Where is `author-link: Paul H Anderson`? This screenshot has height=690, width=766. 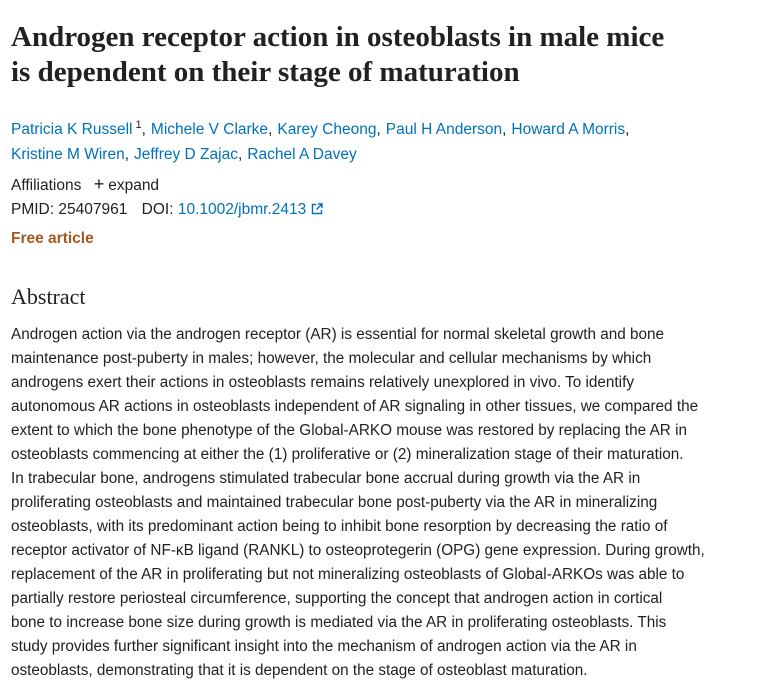 author-link: Paul H Anderson is located at coordinates (444, 130).